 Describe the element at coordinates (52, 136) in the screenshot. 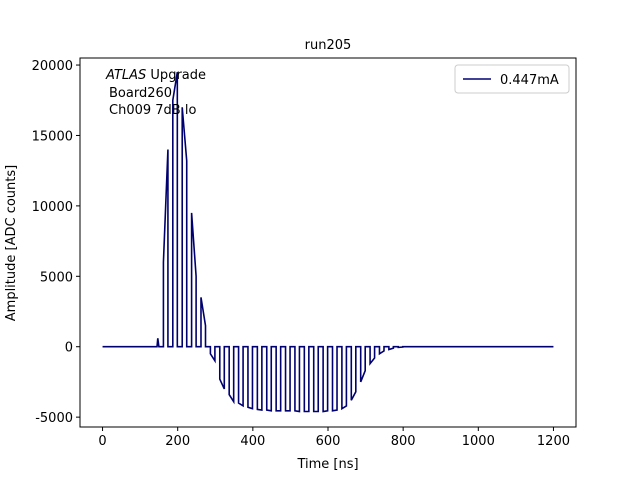

I see `y-tick-label: 15000` at that location.